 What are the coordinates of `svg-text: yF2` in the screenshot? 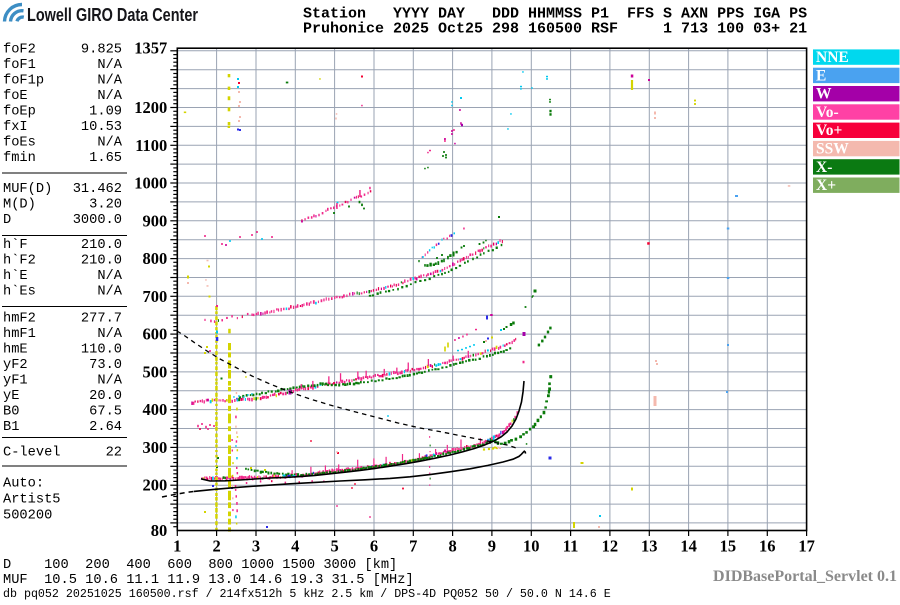 It's located at (15, 365).